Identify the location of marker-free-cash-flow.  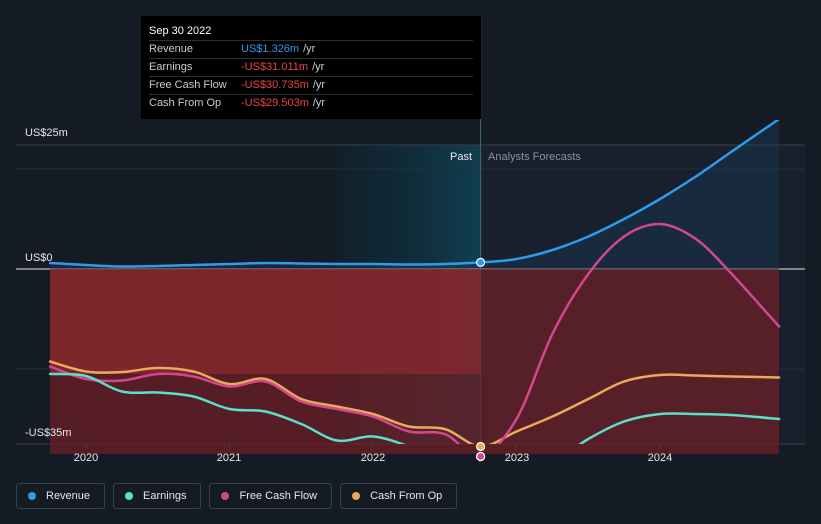
(481, 456).